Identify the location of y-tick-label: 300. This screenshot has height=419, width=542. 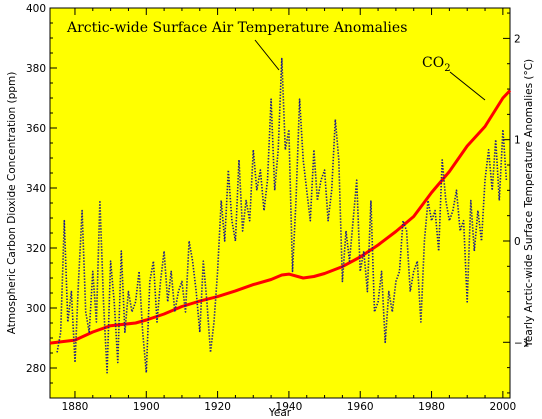
(36, 309).